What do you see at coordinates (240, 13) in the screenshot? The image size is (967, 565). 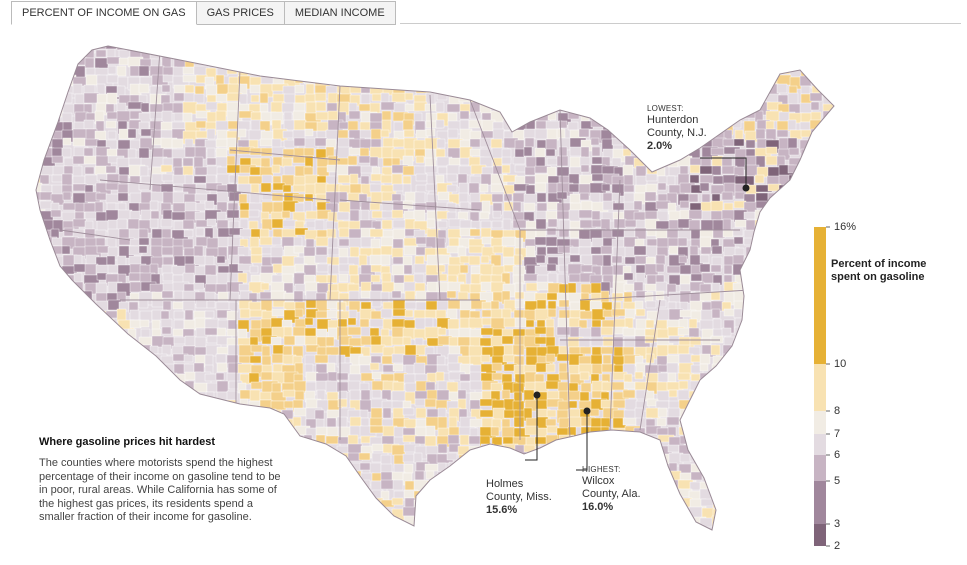 I see `tab-gas-prices: GAS PRICES` at bounding box center [240, 13].